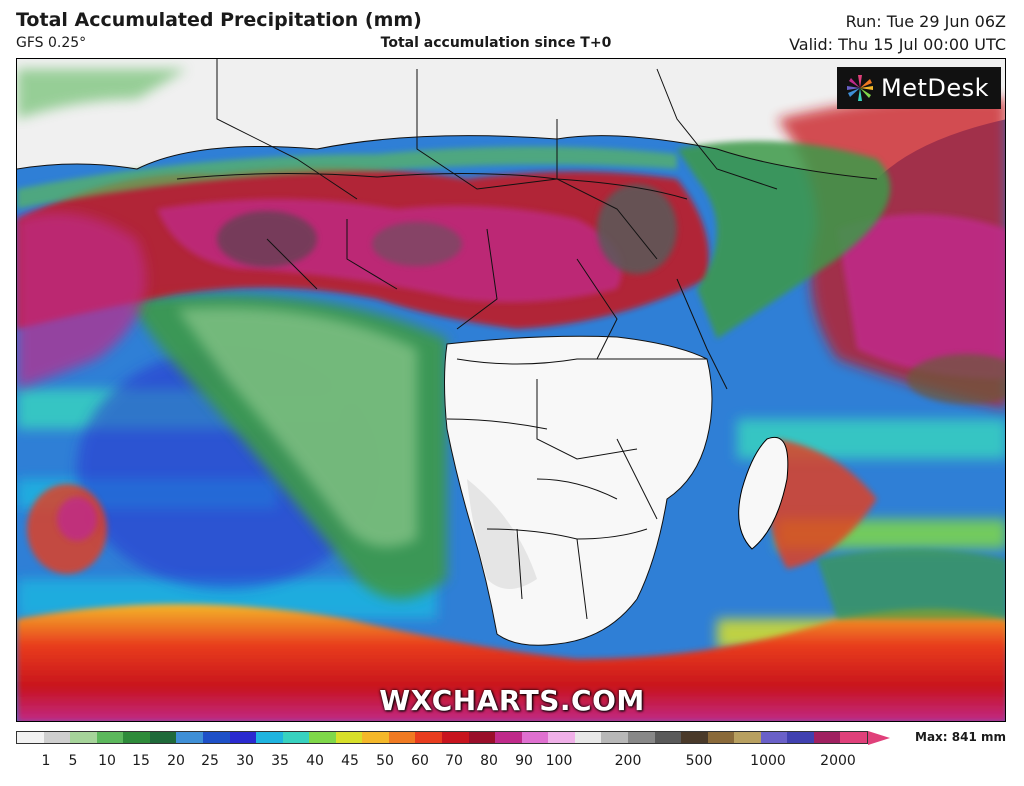 The width and height of the screenshot is (1024, 786). I want to click on run-time: Run: Tue 29 Jun 06Z, so click(925, 21).